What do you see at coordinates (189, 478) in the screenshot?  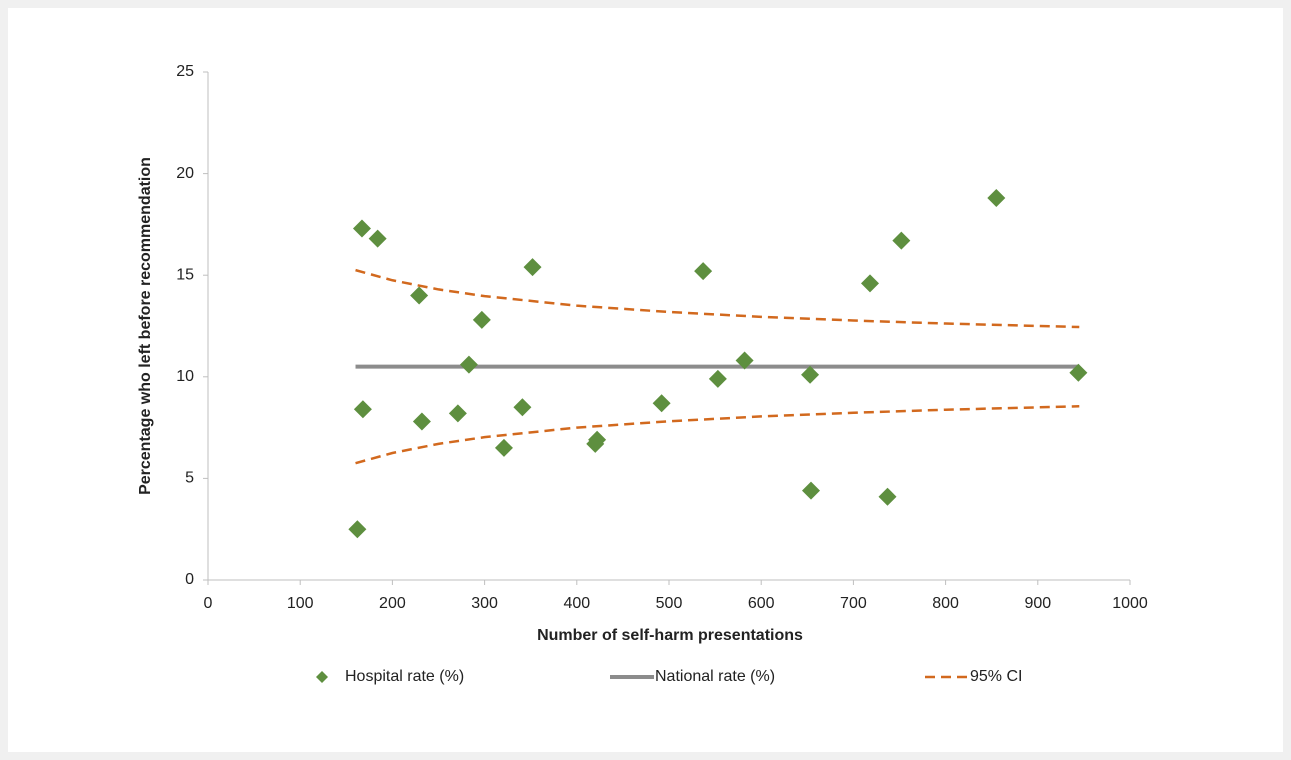 I see `y-tick-label: 5` at bounding box center [189, 478].